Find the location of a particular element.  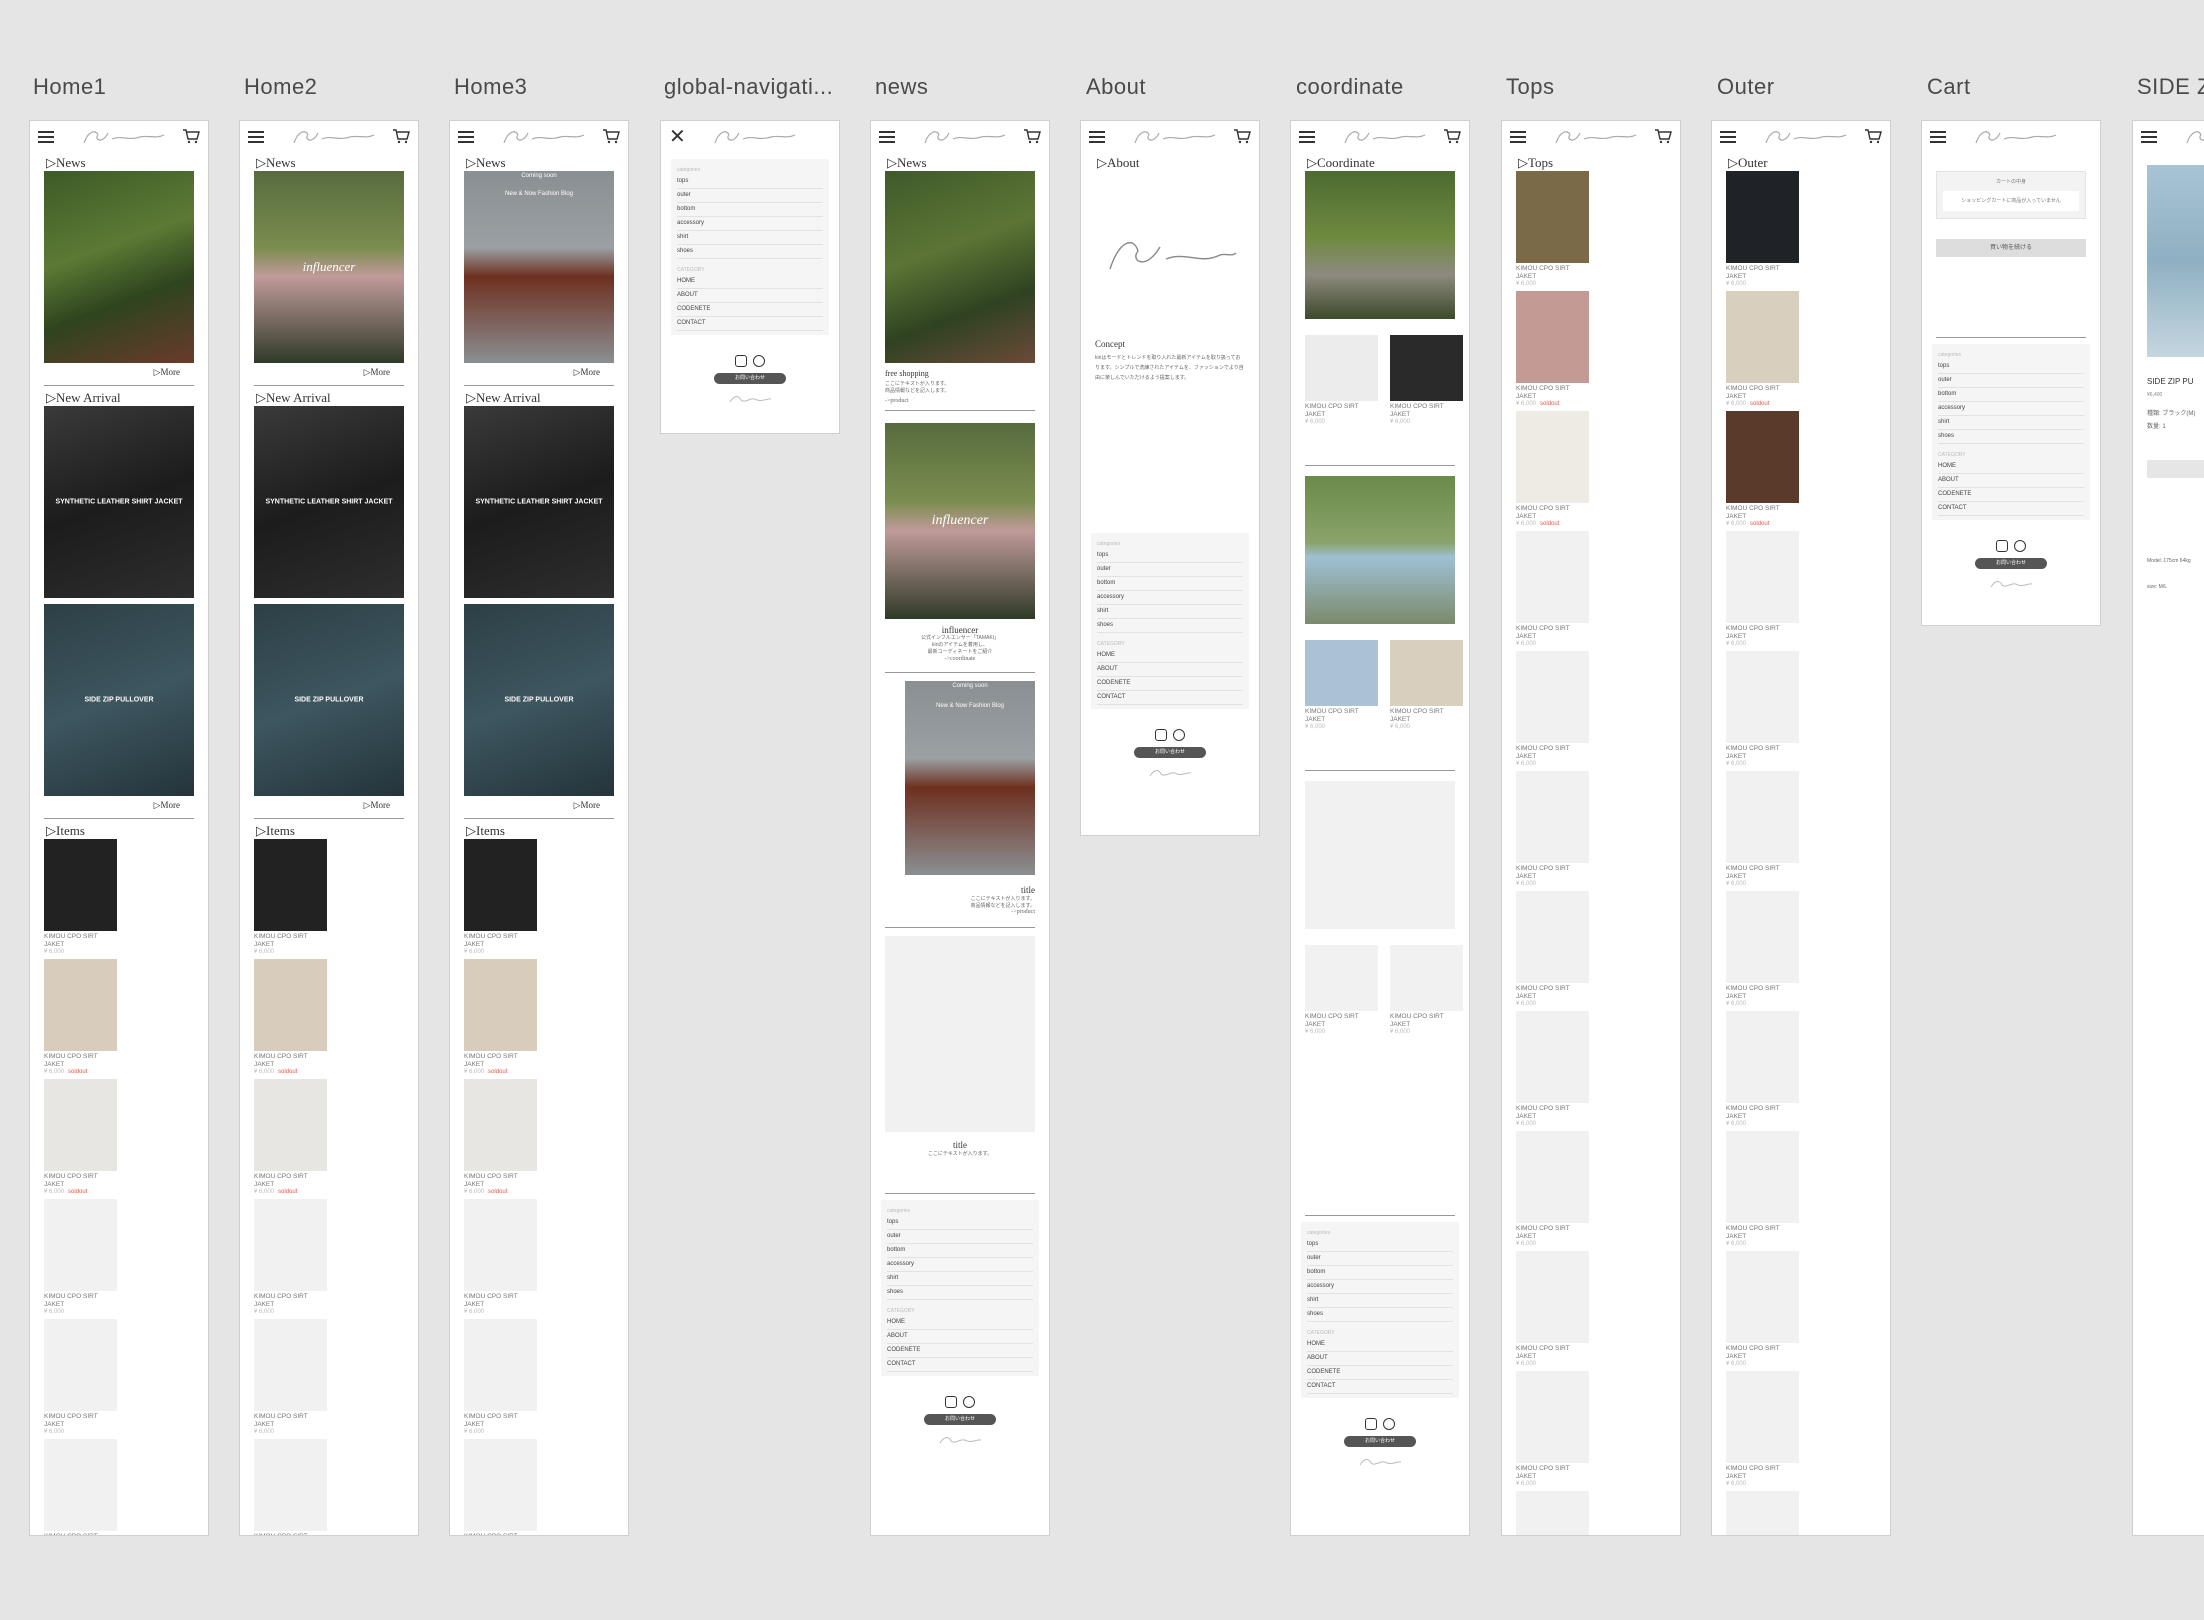

news-slider-photo: influencer is located at coordinates (329, 267).